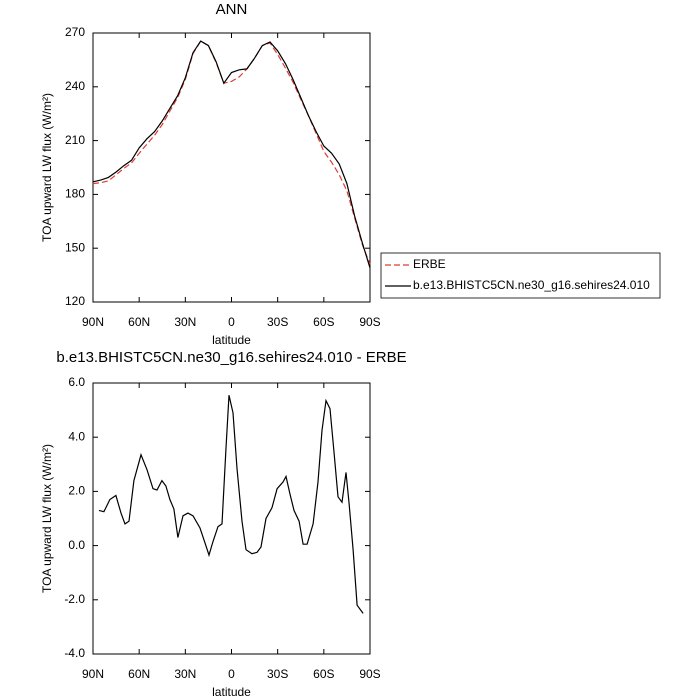 The height and width of the screenshot is (700, 700). I want to click on y-tick-label: 210, so click(75, 140).